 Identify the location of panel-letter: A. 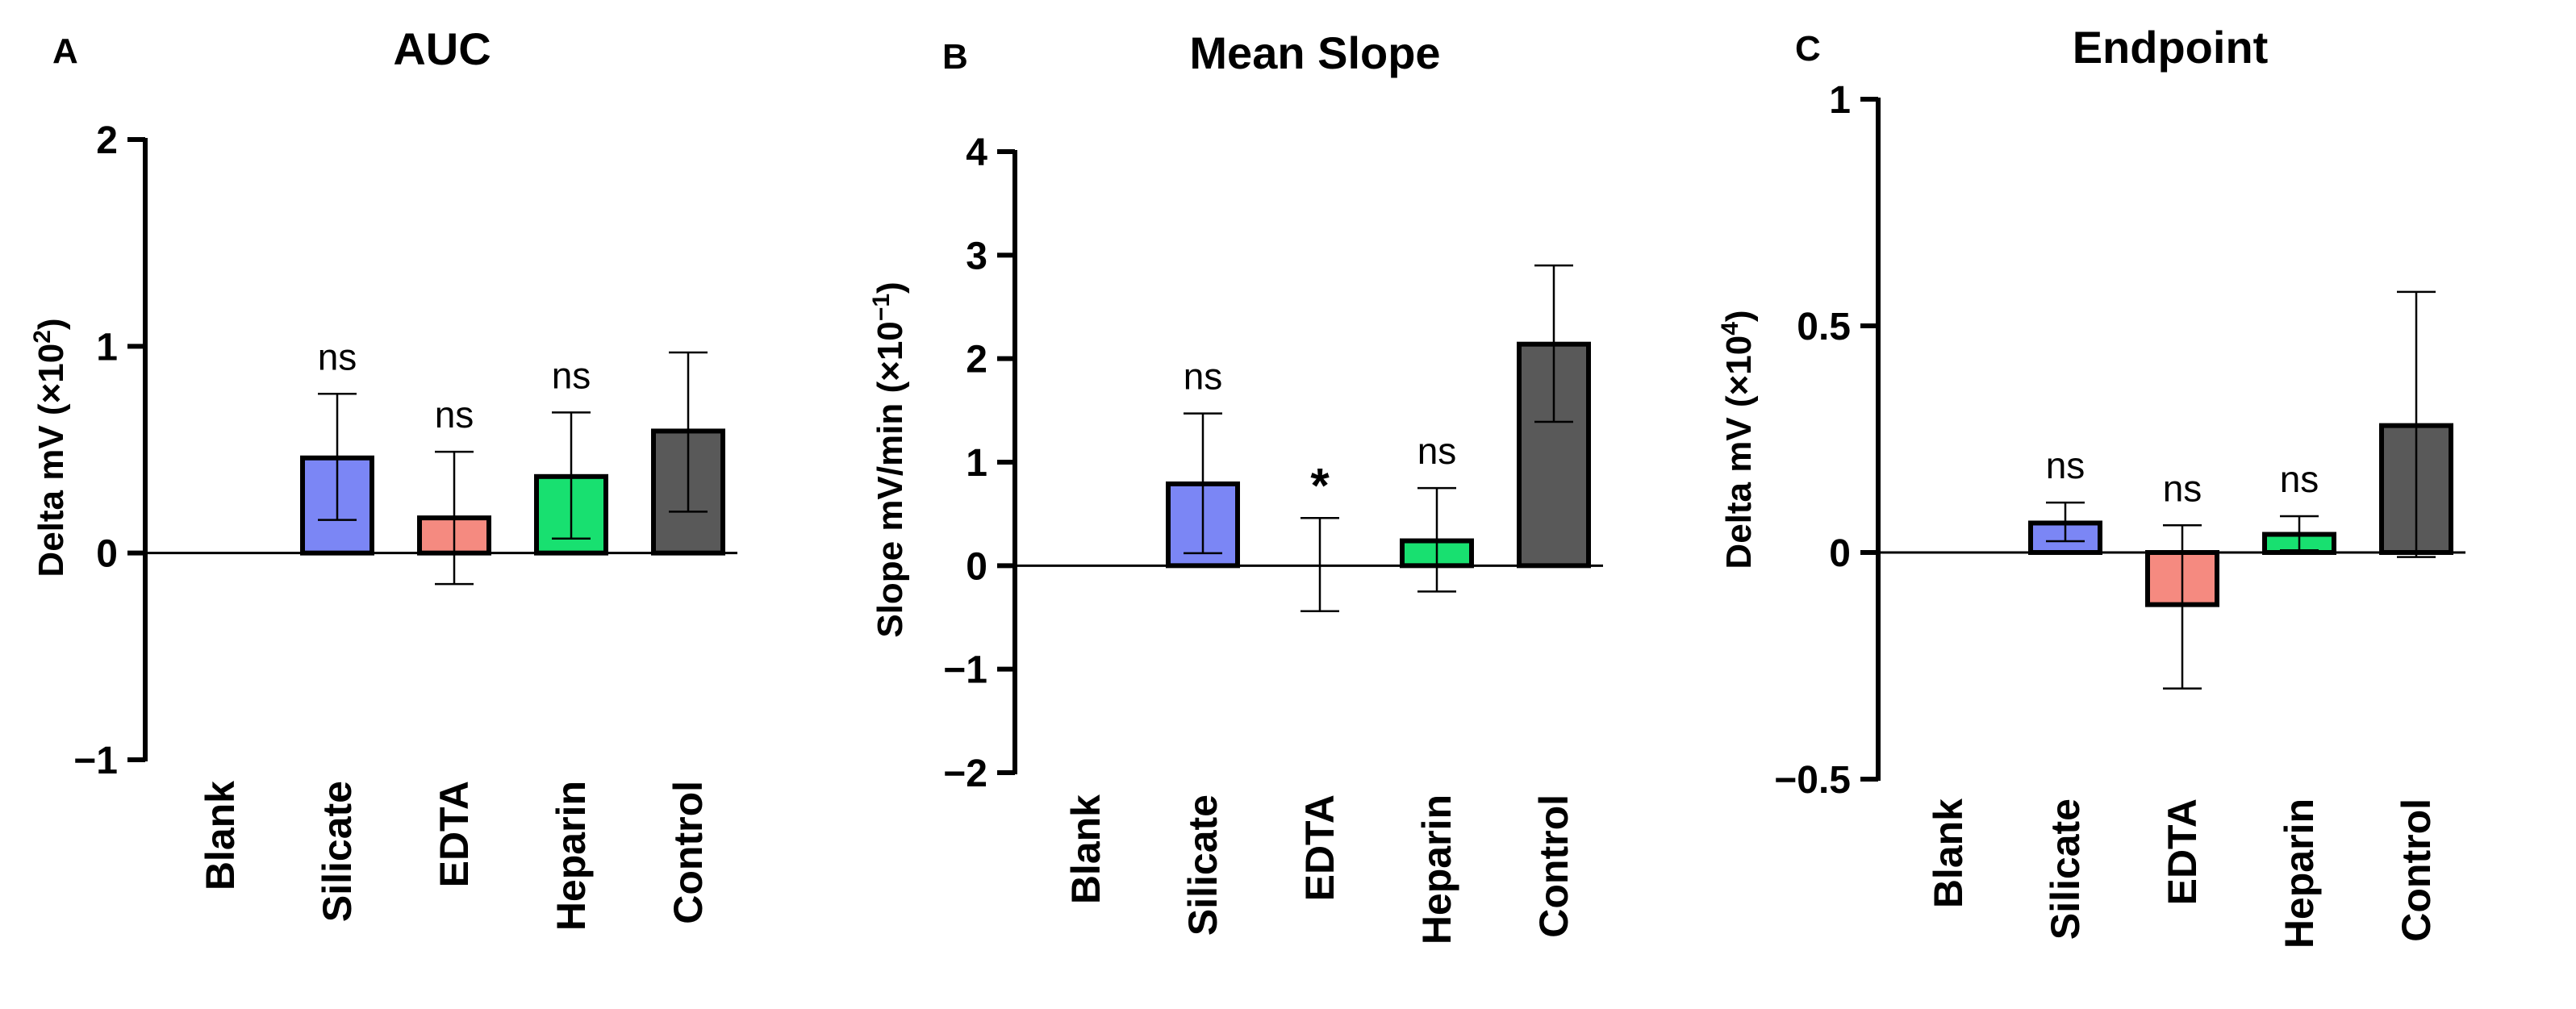
(65, 51).